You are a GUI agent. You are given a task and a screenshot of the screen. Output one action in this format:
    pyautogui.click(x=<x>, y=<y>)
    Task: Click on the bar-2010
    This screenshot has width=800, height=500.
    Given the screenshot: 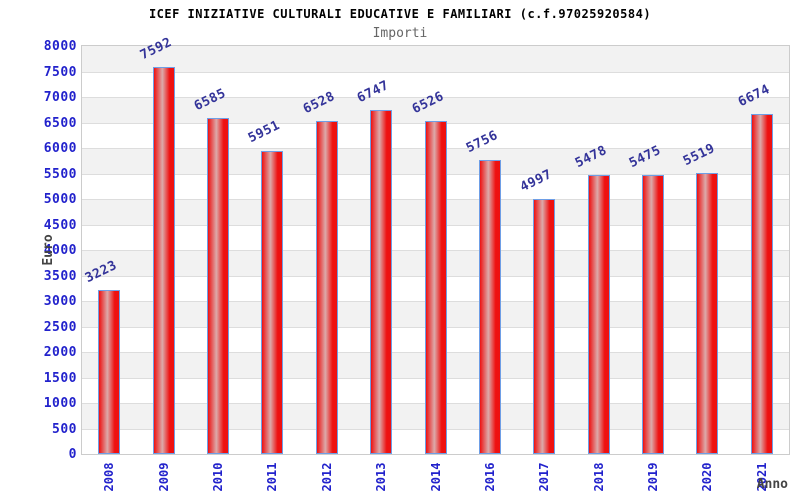 What is the action you would take?
    pyautogui.click(x=217, y=286)
    